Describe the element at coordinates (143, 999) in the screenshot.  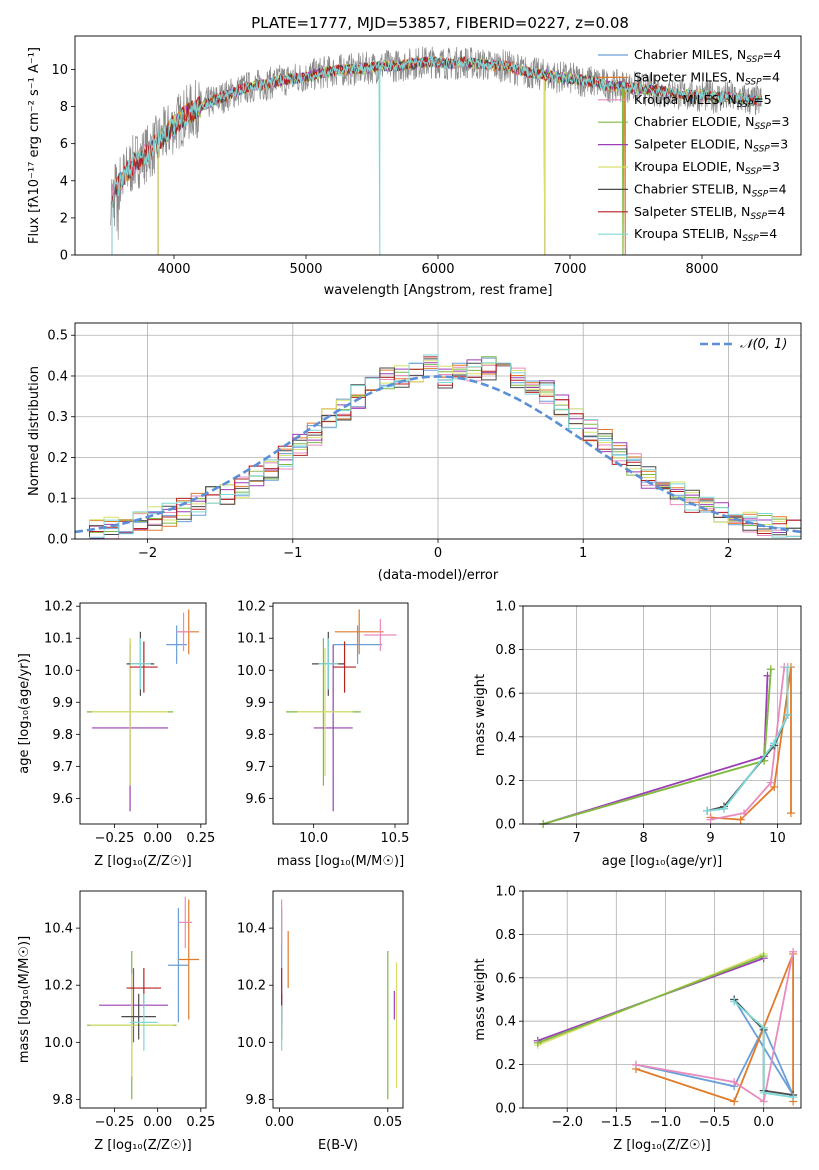
I see `mass-vs-Z-frame` at that location.